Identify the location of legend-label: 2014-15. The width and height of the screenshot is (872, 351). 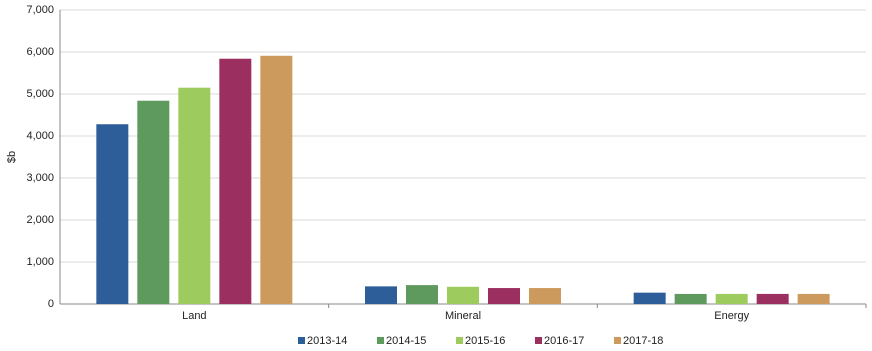
(406, 341).